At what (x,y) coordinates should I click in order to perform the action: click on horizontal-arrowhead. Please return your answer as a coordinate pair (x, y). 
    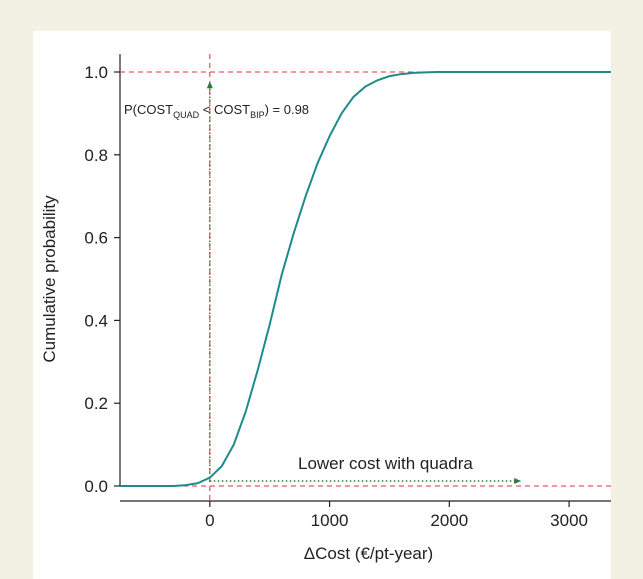
    Looking at the image, I should click on (518, 481).